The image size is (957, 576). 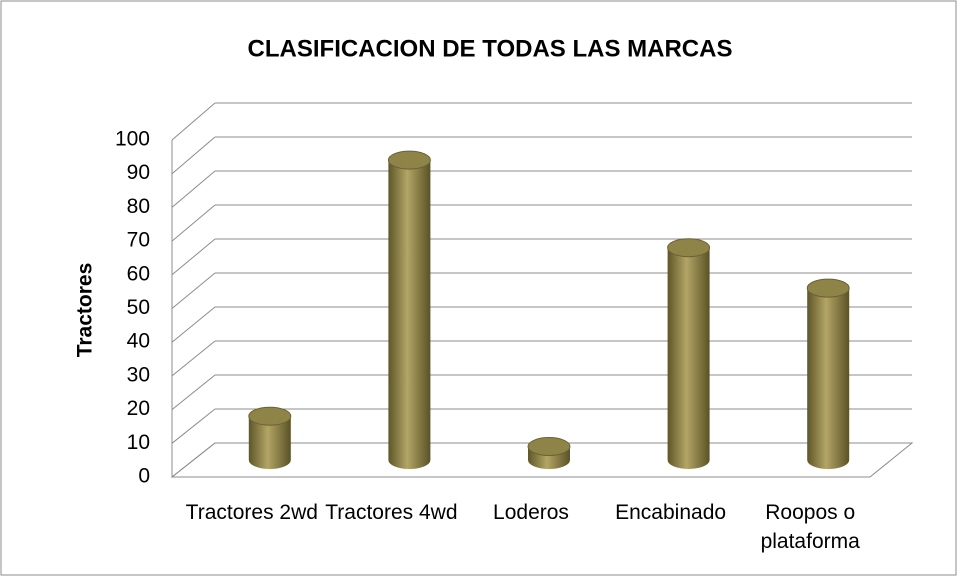 What do you see at coordinates (138, 341) in the screenshot?
I see `y-tick-label: 40` at bounding box center [138, 341].